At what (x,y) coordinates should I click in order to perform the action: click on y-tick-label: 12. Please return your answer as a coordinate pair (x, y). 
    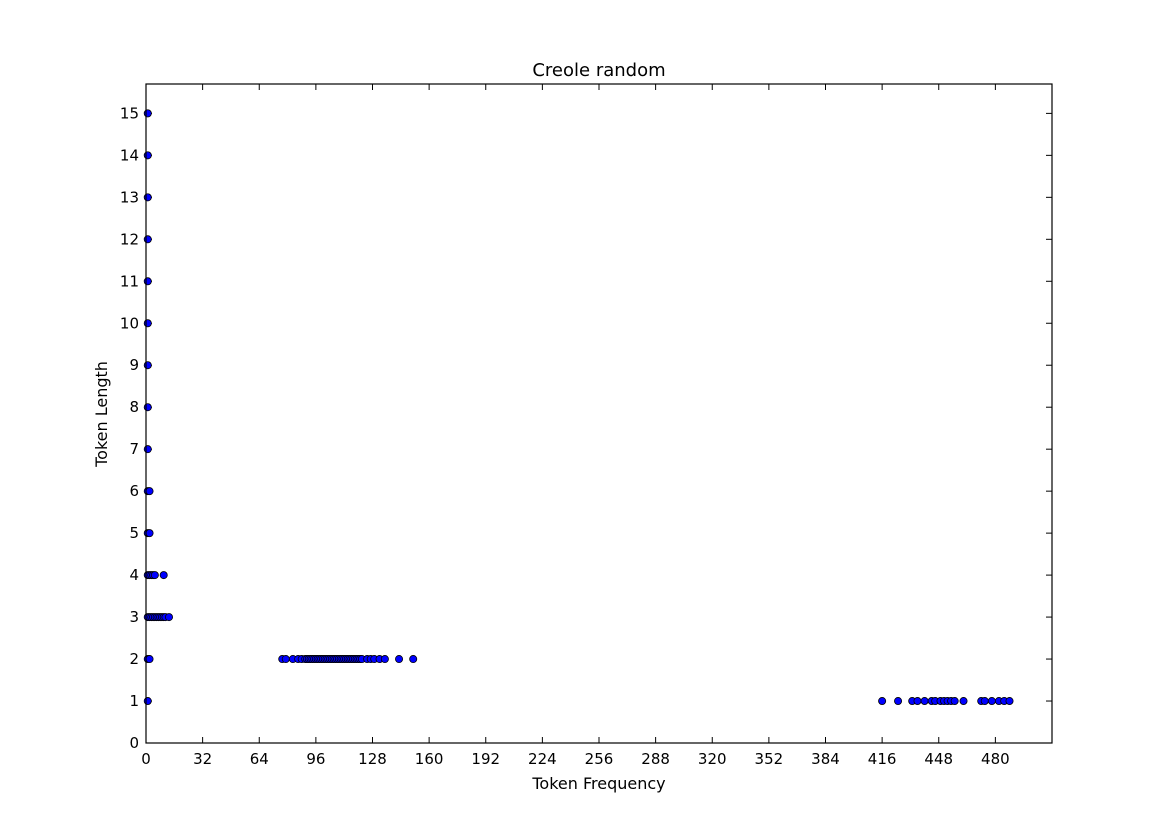
    Looking at the image, I should click on (129, 239).